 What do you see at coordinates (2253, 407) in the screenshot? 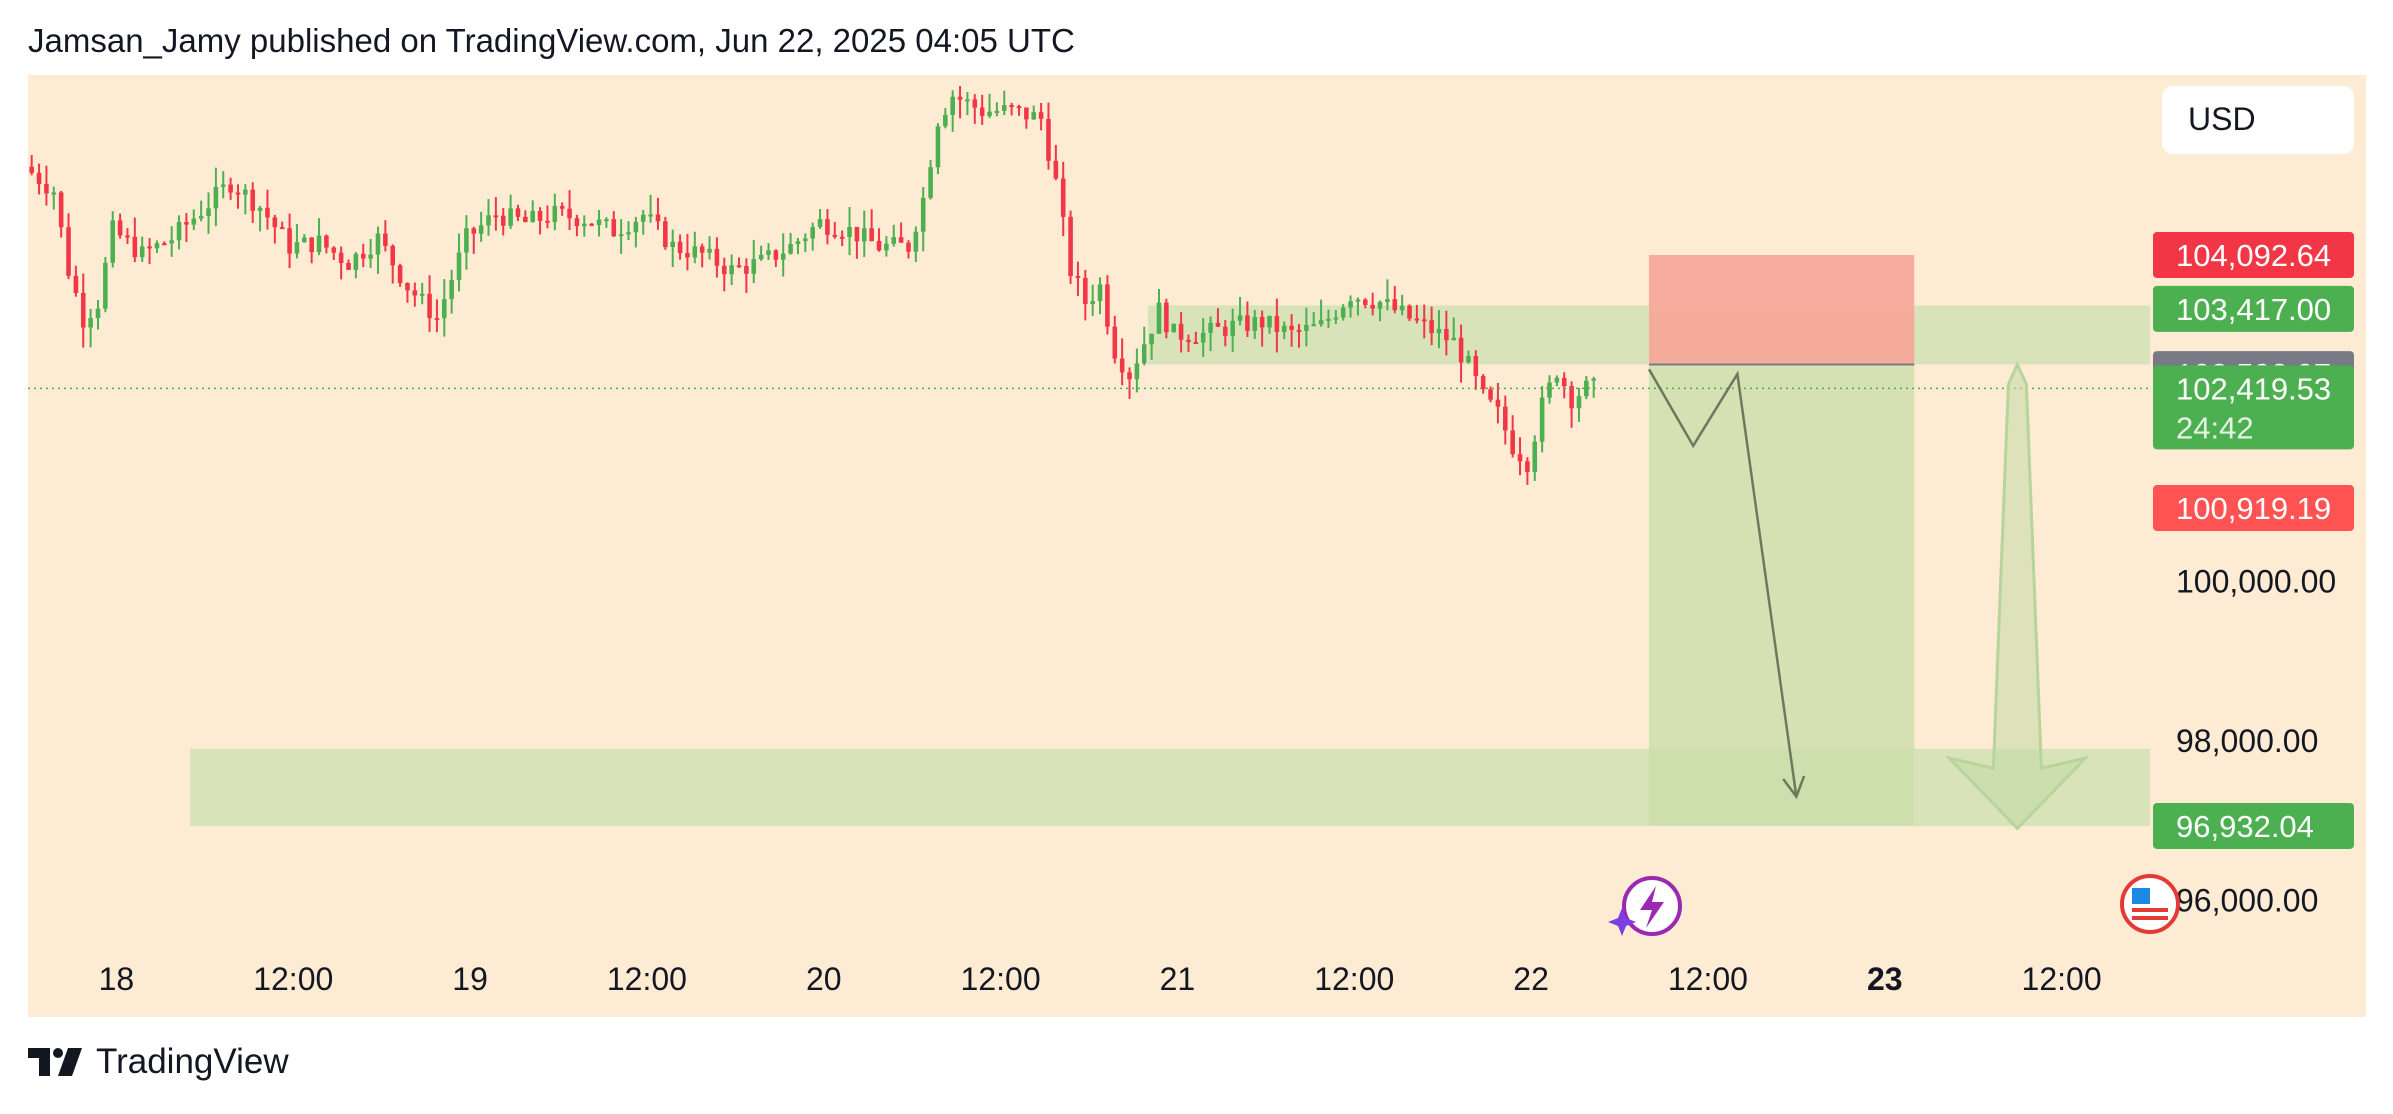
I see `last-price-label: 102,419.53 24:42` at bounding box center [2253, 407].